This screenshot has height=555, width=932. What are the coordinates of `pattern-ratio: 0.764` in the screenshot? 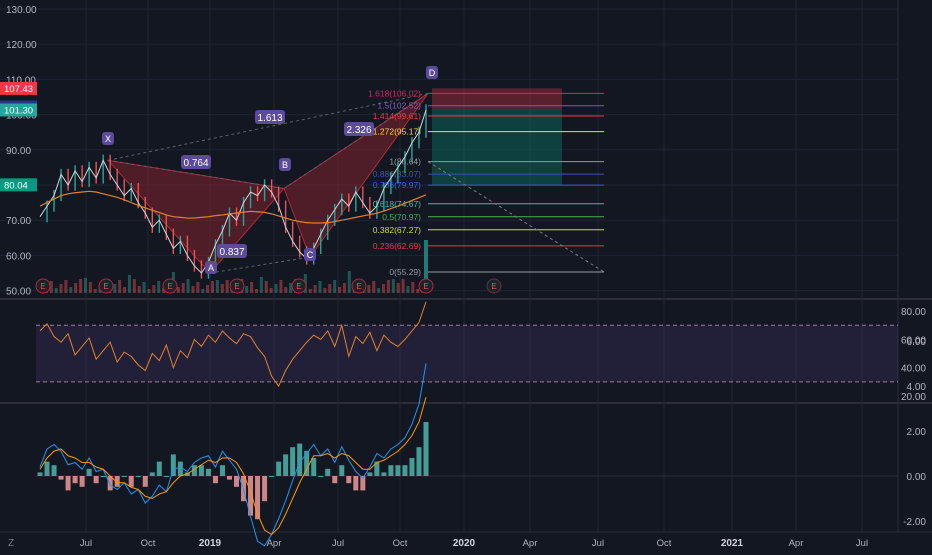 It's located at (196, 162).